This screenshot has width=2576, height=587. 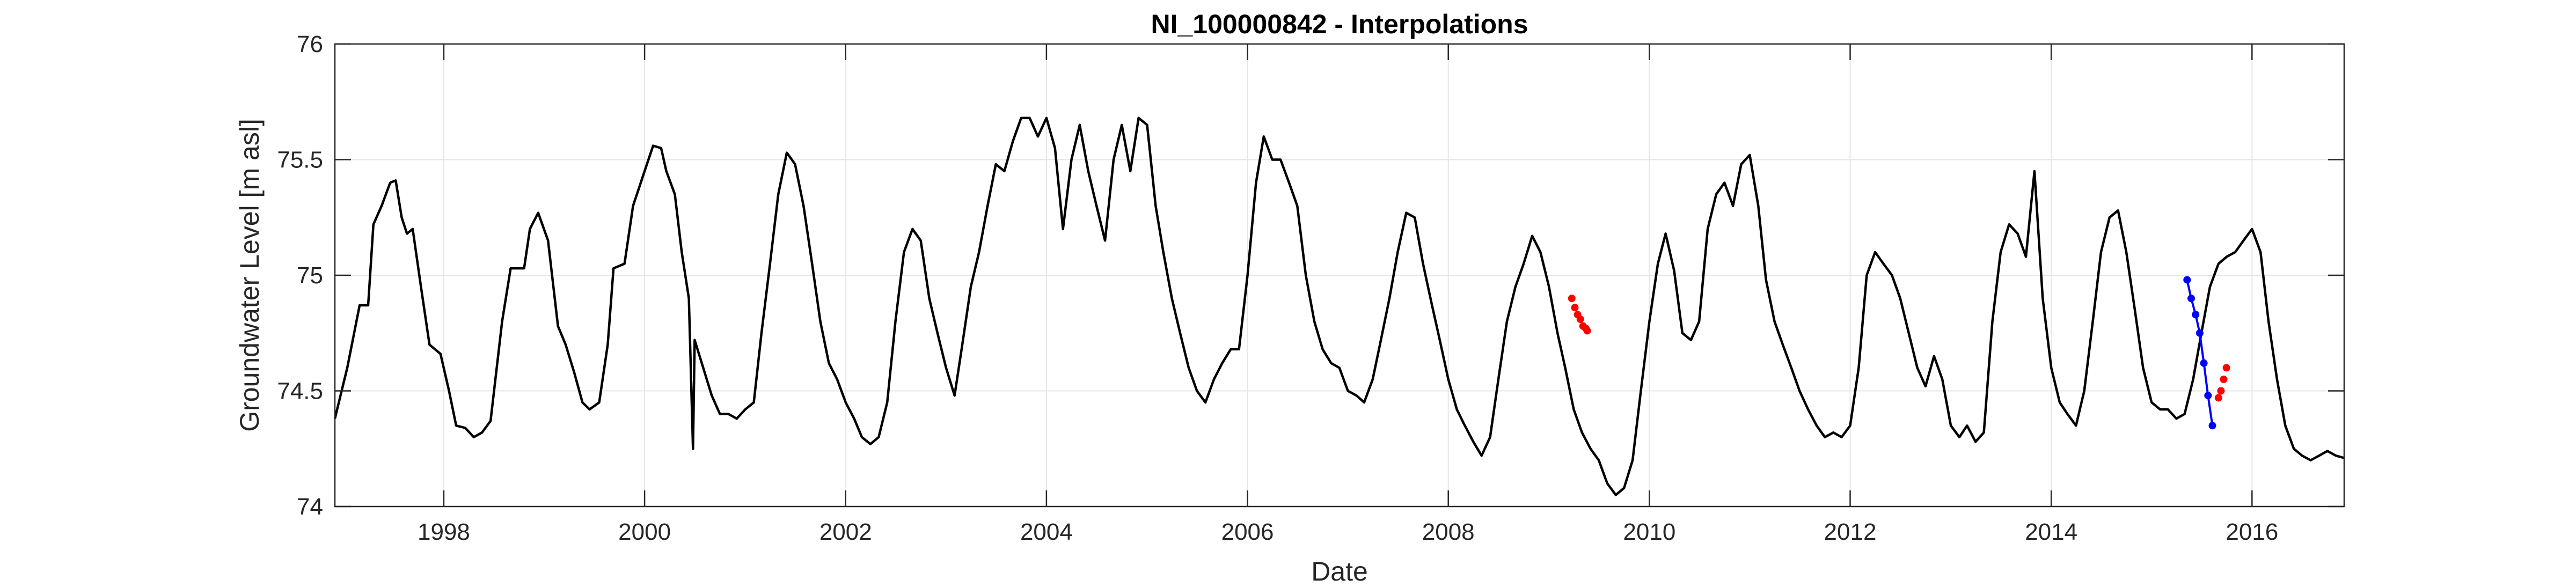 What do you see at coordinates (300, 391) in the screenshot?
I see `y-tick-label: 74.5` at bounding box center [300, 391].